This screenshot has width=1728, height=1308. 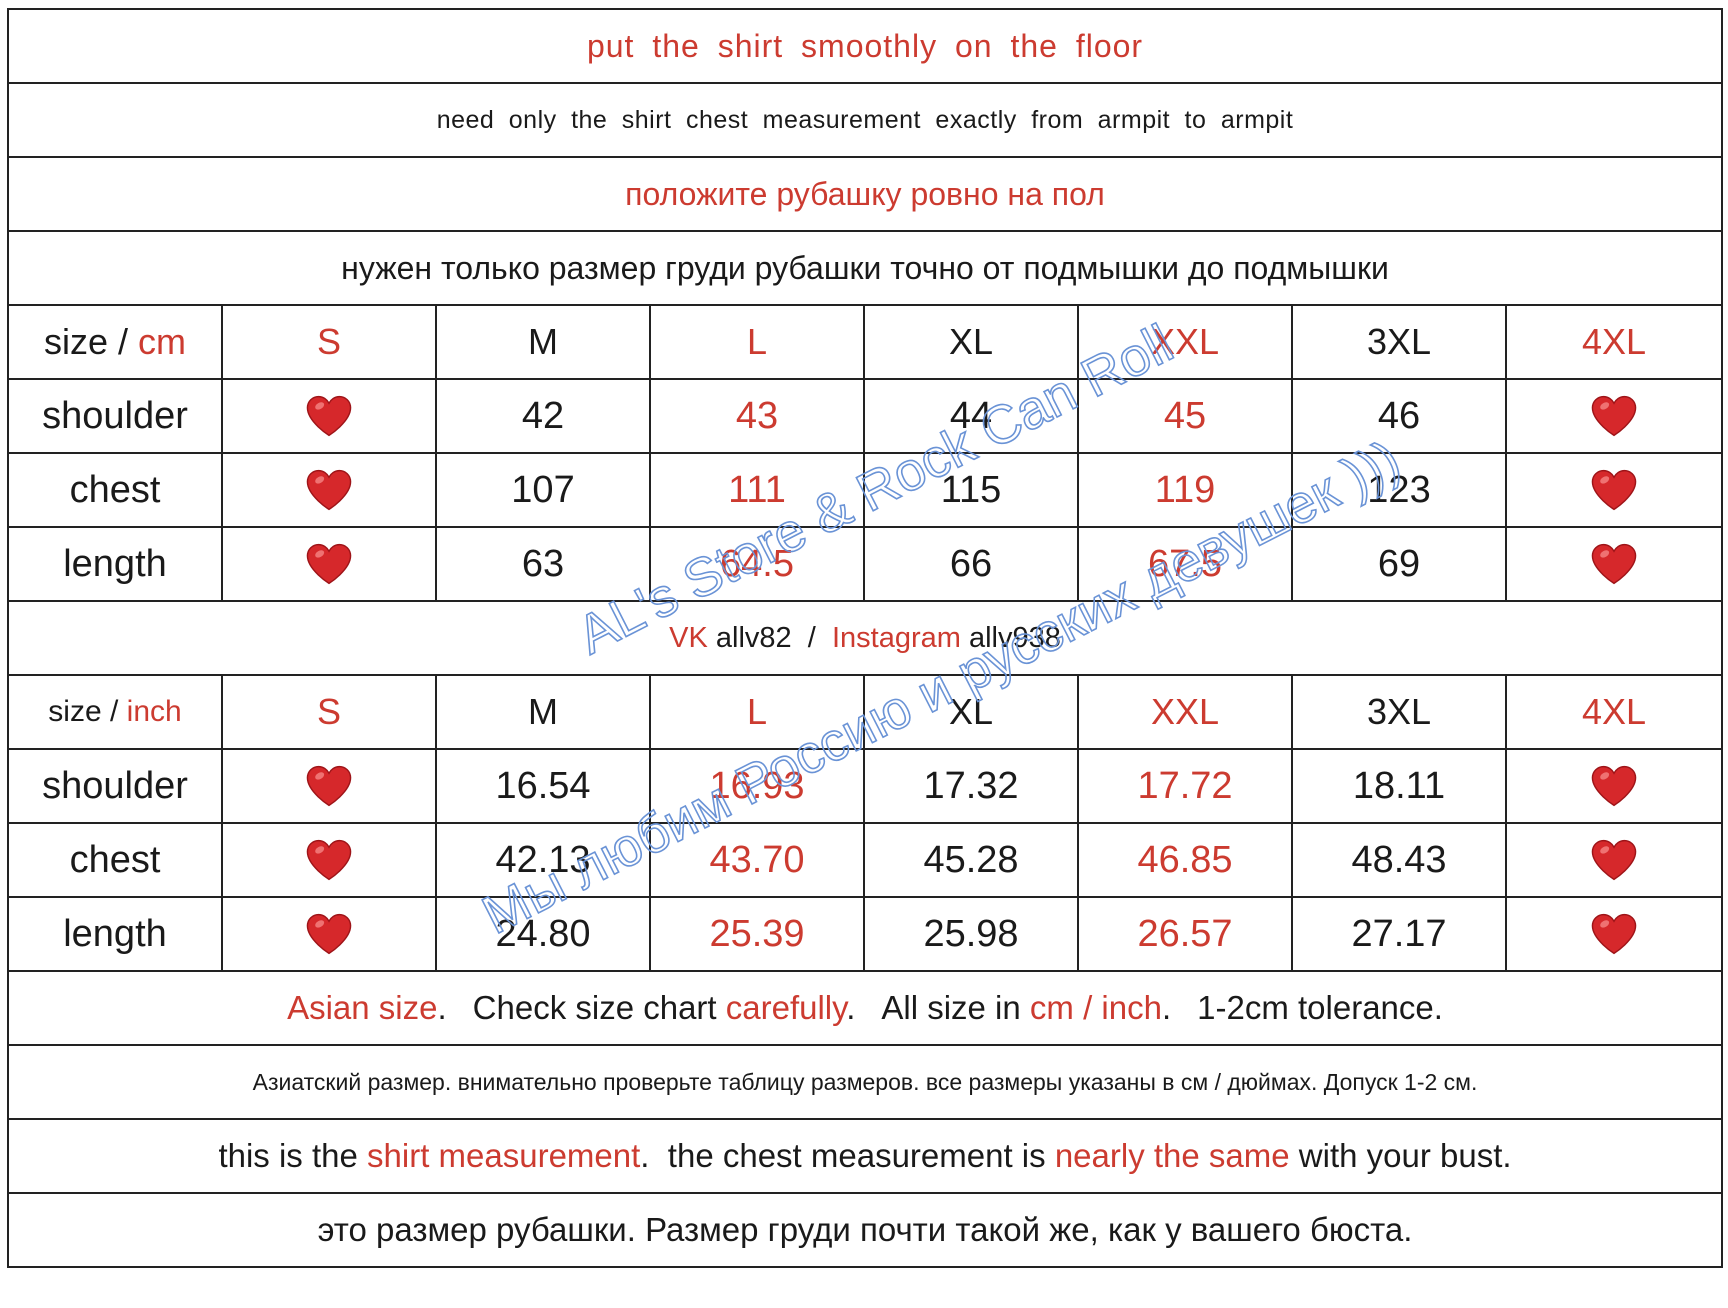 What do you see at coordinates (1185, 934) in the screenshot?
I see `value-cell-xxl: 26.57` at bounding box center [1185, 934].